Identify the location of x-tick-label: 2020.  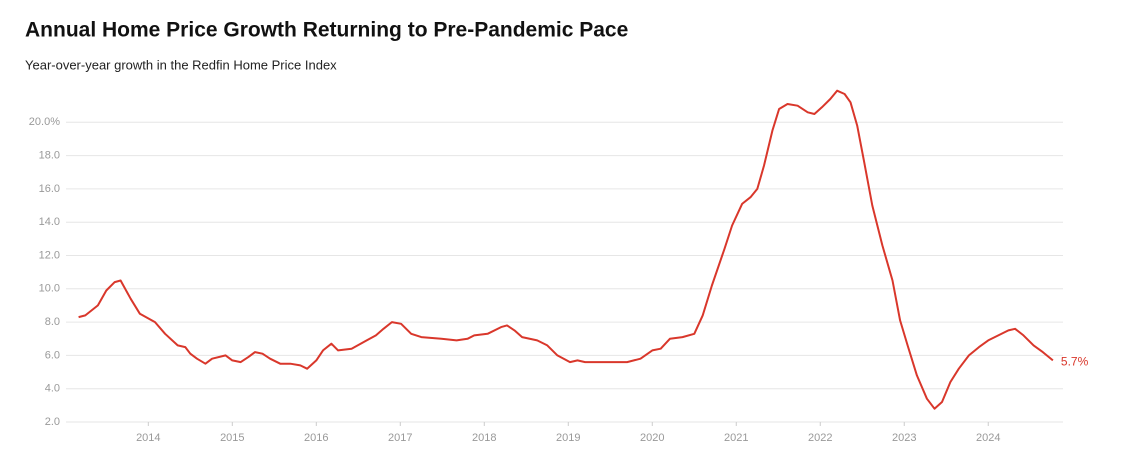
(652, 438).